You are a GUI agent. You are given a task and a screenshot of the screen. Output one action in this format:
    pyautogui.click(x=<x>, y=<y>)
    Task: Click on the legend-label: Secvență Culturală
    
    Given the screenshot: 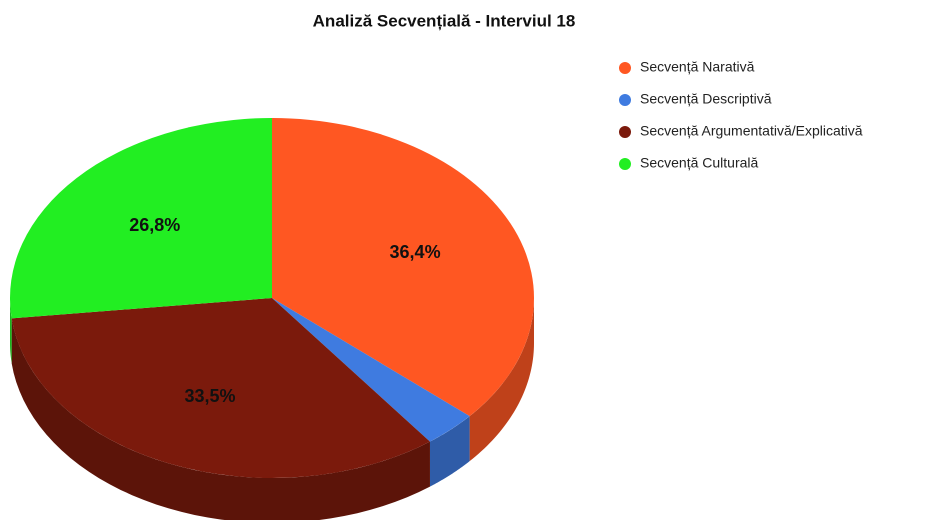 What is the action you would take?
    pyautogui.click(x=699, y=163)
    